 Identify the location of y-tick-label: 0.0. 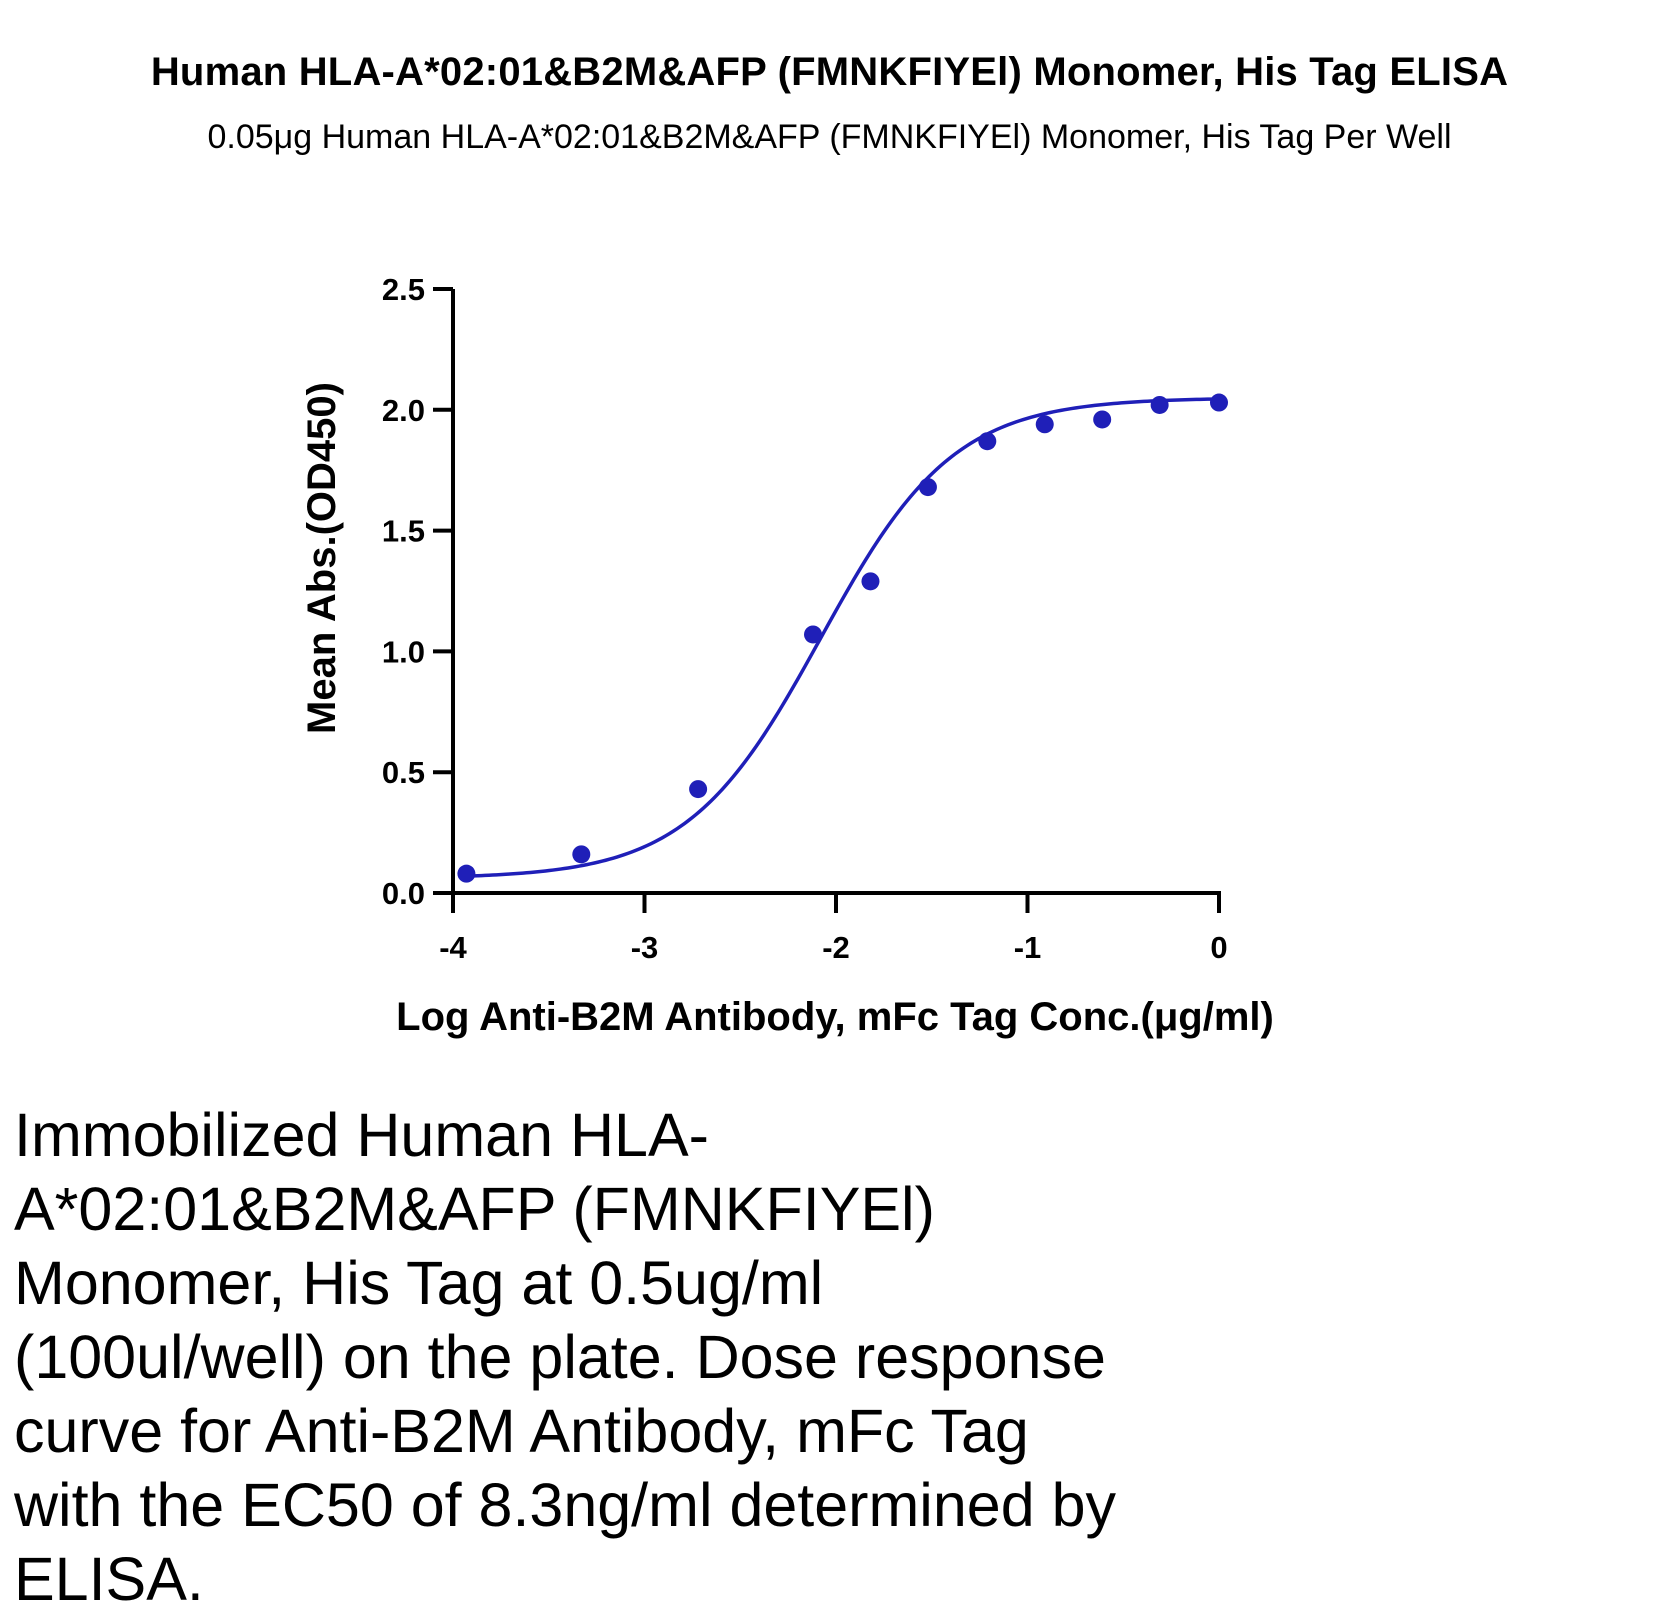
(403, 893).